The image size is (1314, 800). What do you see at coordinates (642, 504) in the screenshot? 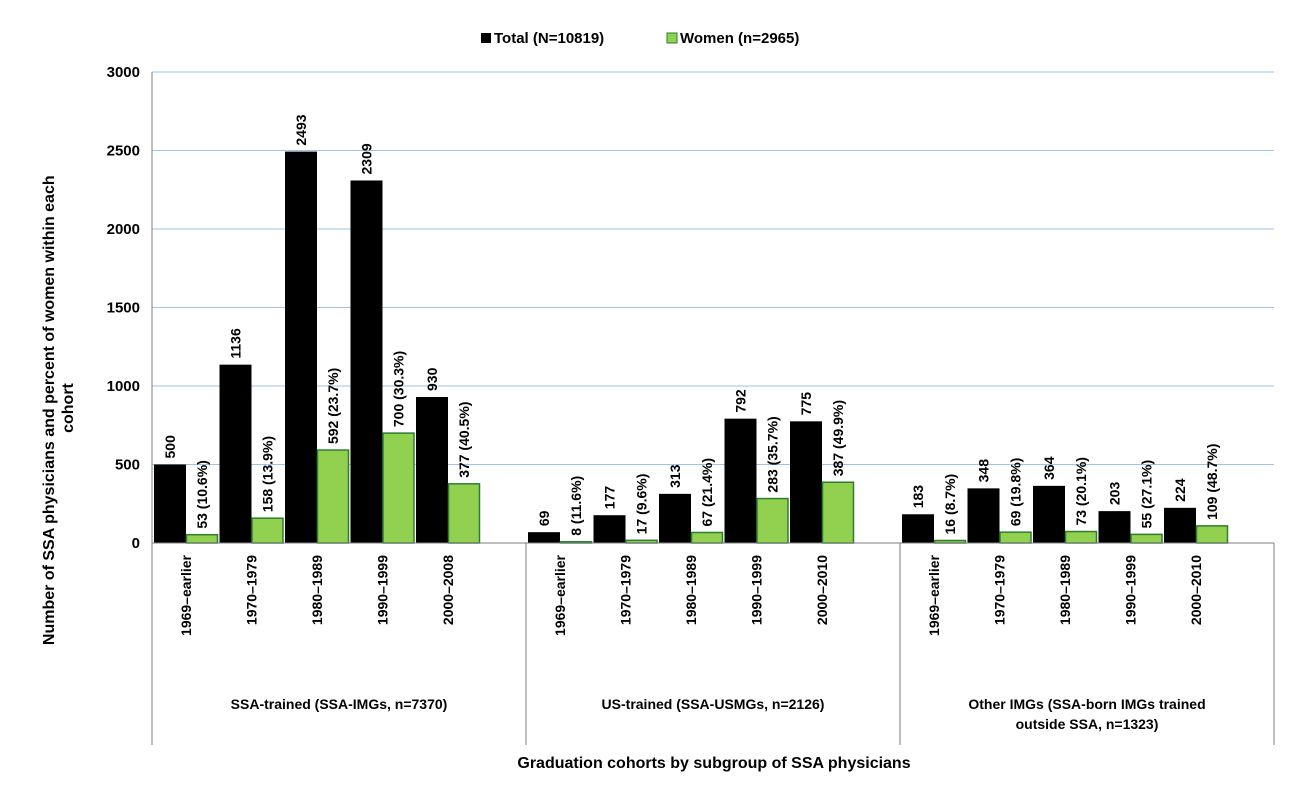
I see `data-label-women: 17 (9.6%)` at bounding box center [642, 504].